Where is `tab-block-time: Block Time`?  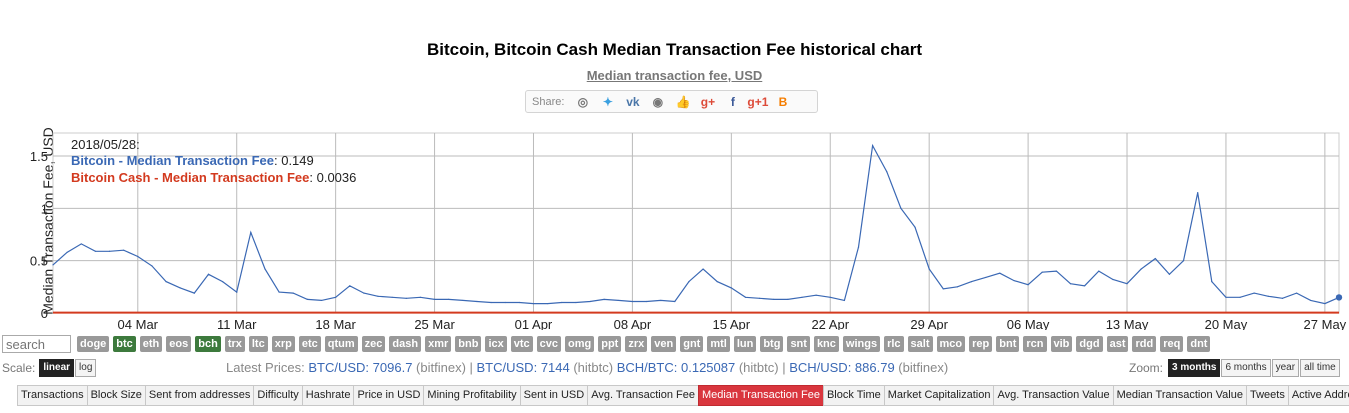
tab-block-time: Block Time is located at coordinates (853, 395).